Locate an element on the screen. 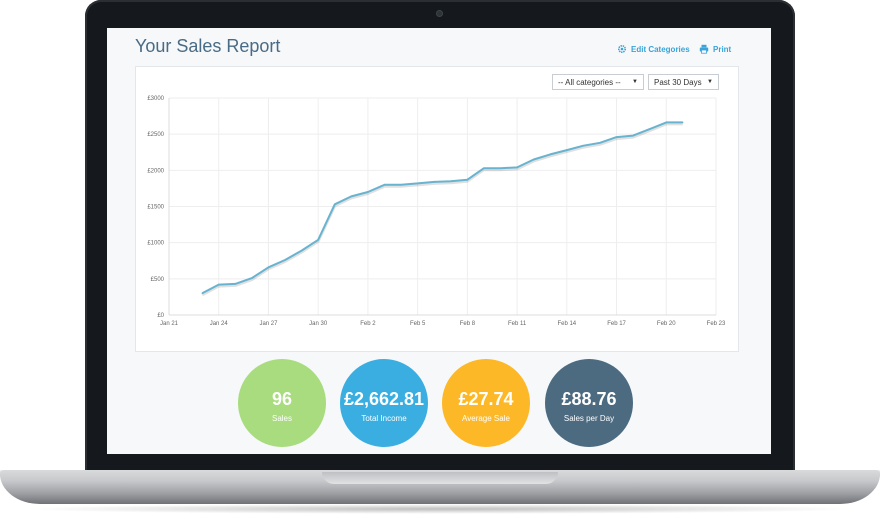 The height and width of the screenshot is (519, 880). category-select: -- All categories -- ▼ is located at coordinates (598, 82).